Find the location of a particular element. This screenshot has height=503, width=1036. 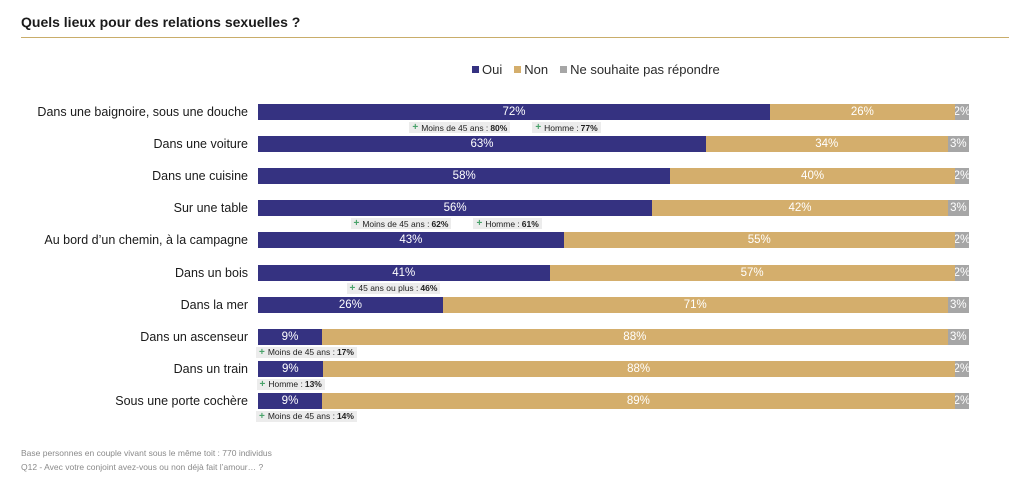

stacked-bar: 9% 89% 2% is located at coordinates (613, 400).